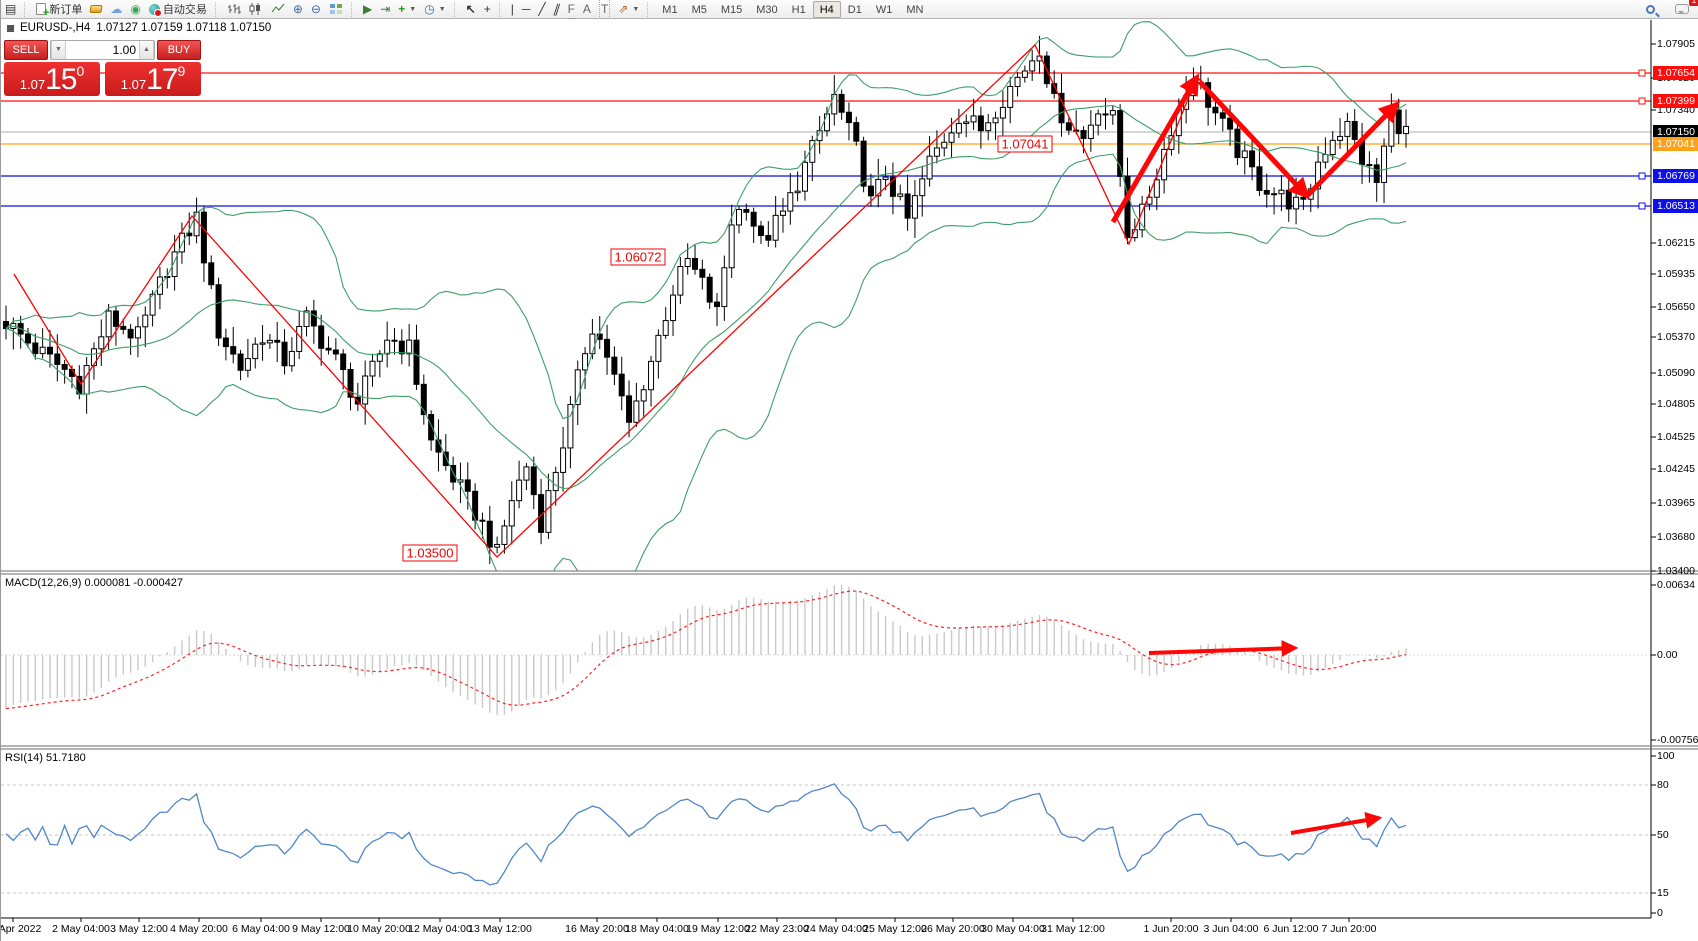 The width and height of the screenshot is (1698, 941). What do you see at coordinates (407, 9) in the screenshot?
I see `indicators-button: + ▼` at bounding box center [407, 9].